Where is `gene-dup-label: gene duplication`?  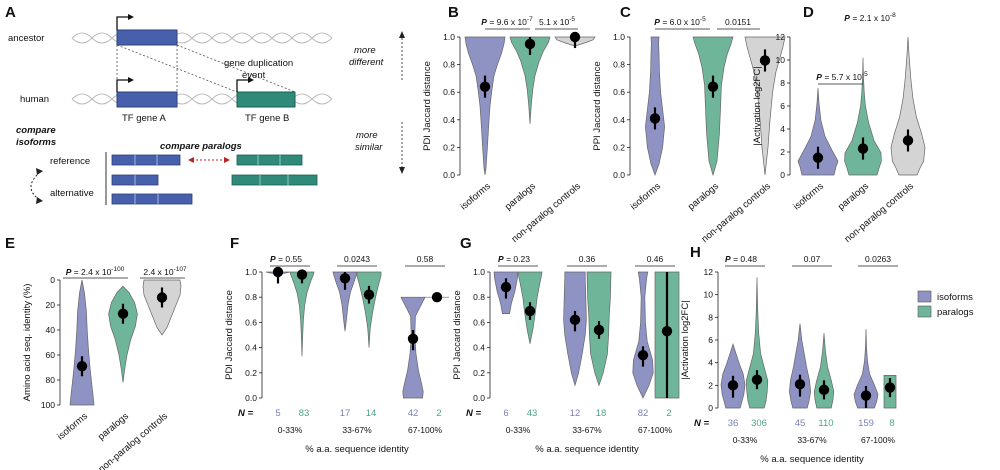 gene-dup-label: gene duplication is located at coordinates (258, 63).